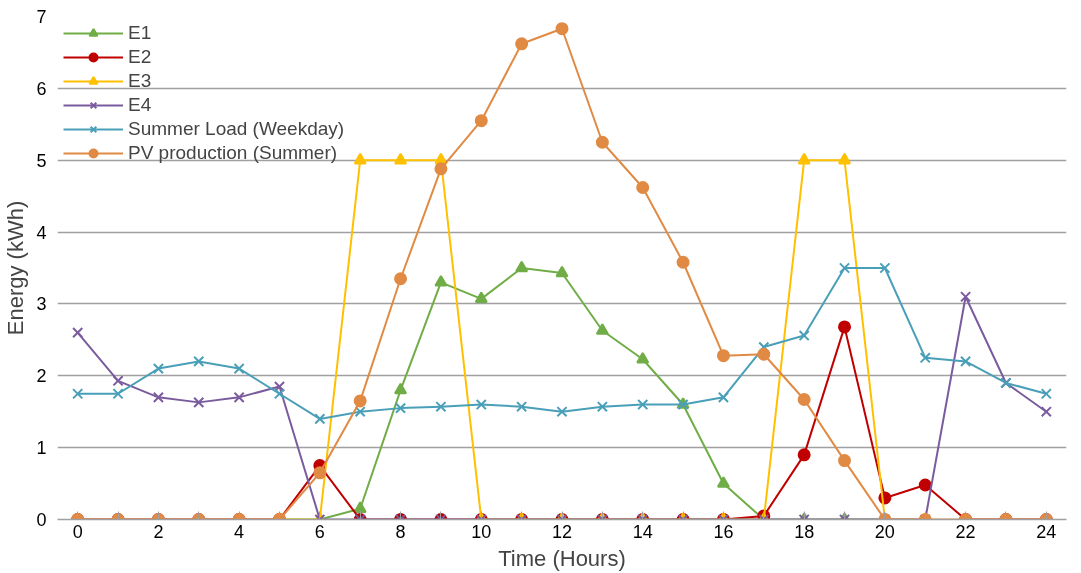 This screenshot has height=573, width=1081. I want to click on x-tick-label: 20, so click(884, 531).